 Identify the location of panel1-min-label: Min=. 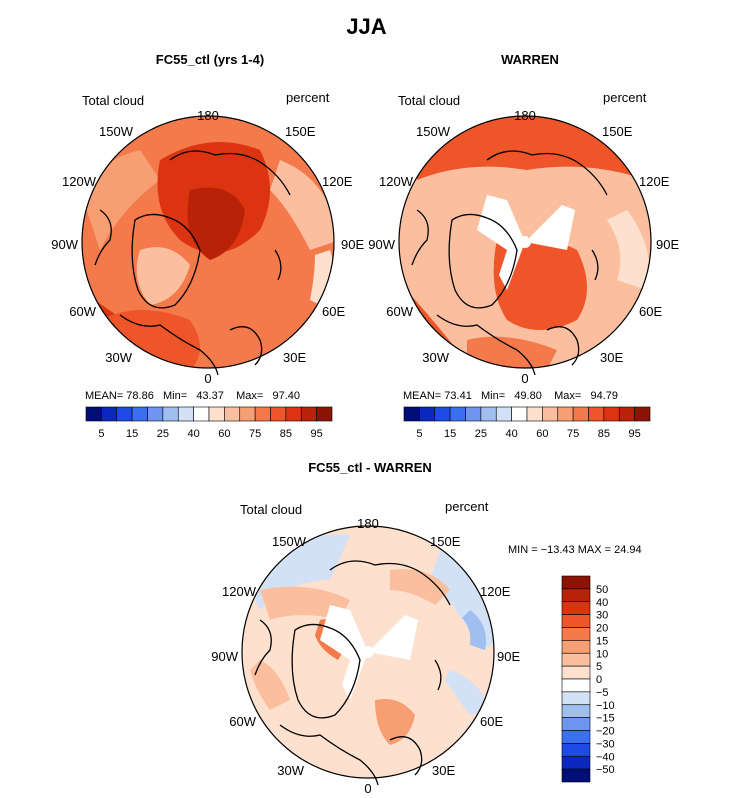
(175, 396).